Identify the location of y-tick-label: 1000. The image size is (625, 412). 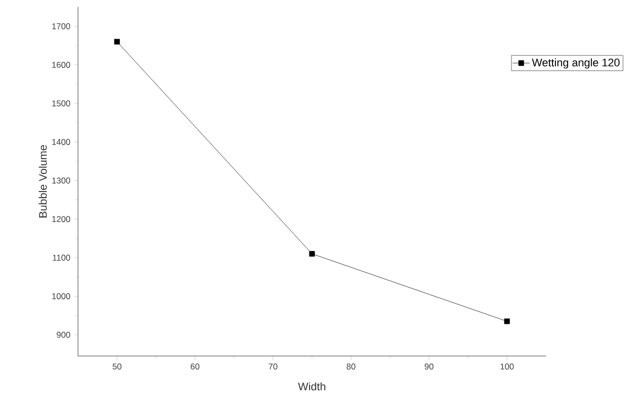
(61, 296).